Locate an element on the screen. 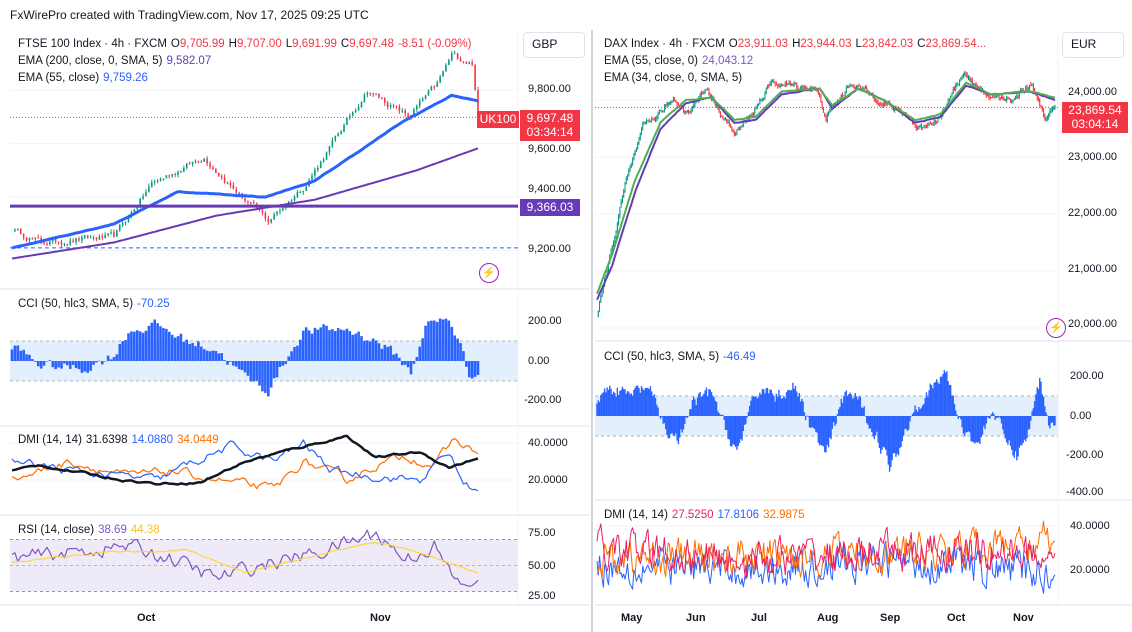 Image resolution: width=1132 pixels, height=632 pixels. dmi-adx-value: 31.6398 is located at coordinates (106, 440).